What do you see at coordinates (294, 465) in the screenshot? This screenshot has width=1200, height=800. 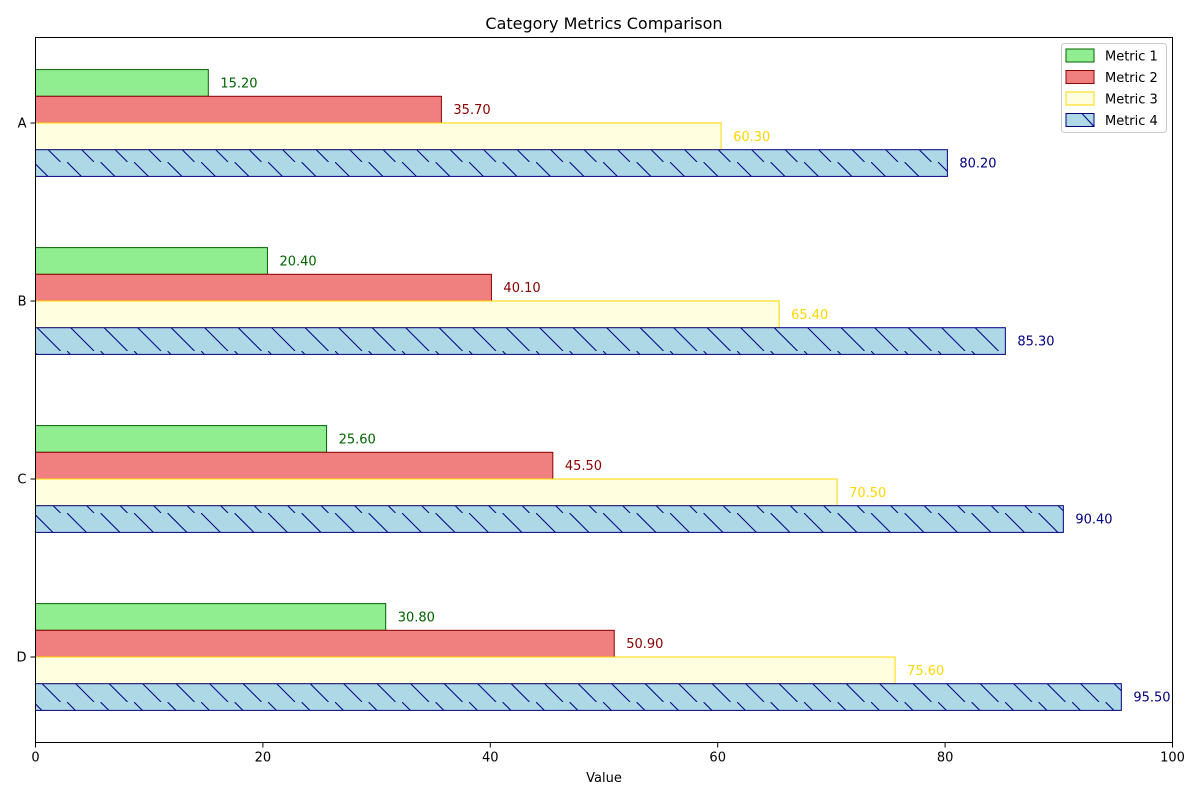 I see `bar-metric-2-c` at bounding box center [294, 465].